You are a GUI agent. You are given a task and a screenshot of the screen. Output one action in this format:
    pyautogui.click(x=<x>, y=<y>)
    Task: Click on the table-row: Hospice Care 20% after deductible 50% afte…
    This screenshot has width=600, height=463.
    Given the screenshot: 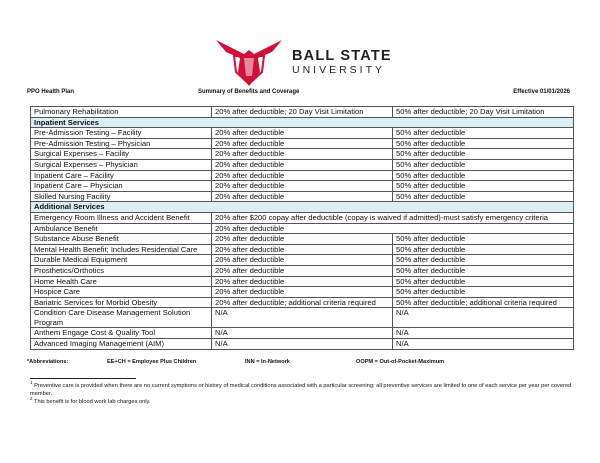 What is the action you would take?
    pyautogui.click(x=302, y=292)
    